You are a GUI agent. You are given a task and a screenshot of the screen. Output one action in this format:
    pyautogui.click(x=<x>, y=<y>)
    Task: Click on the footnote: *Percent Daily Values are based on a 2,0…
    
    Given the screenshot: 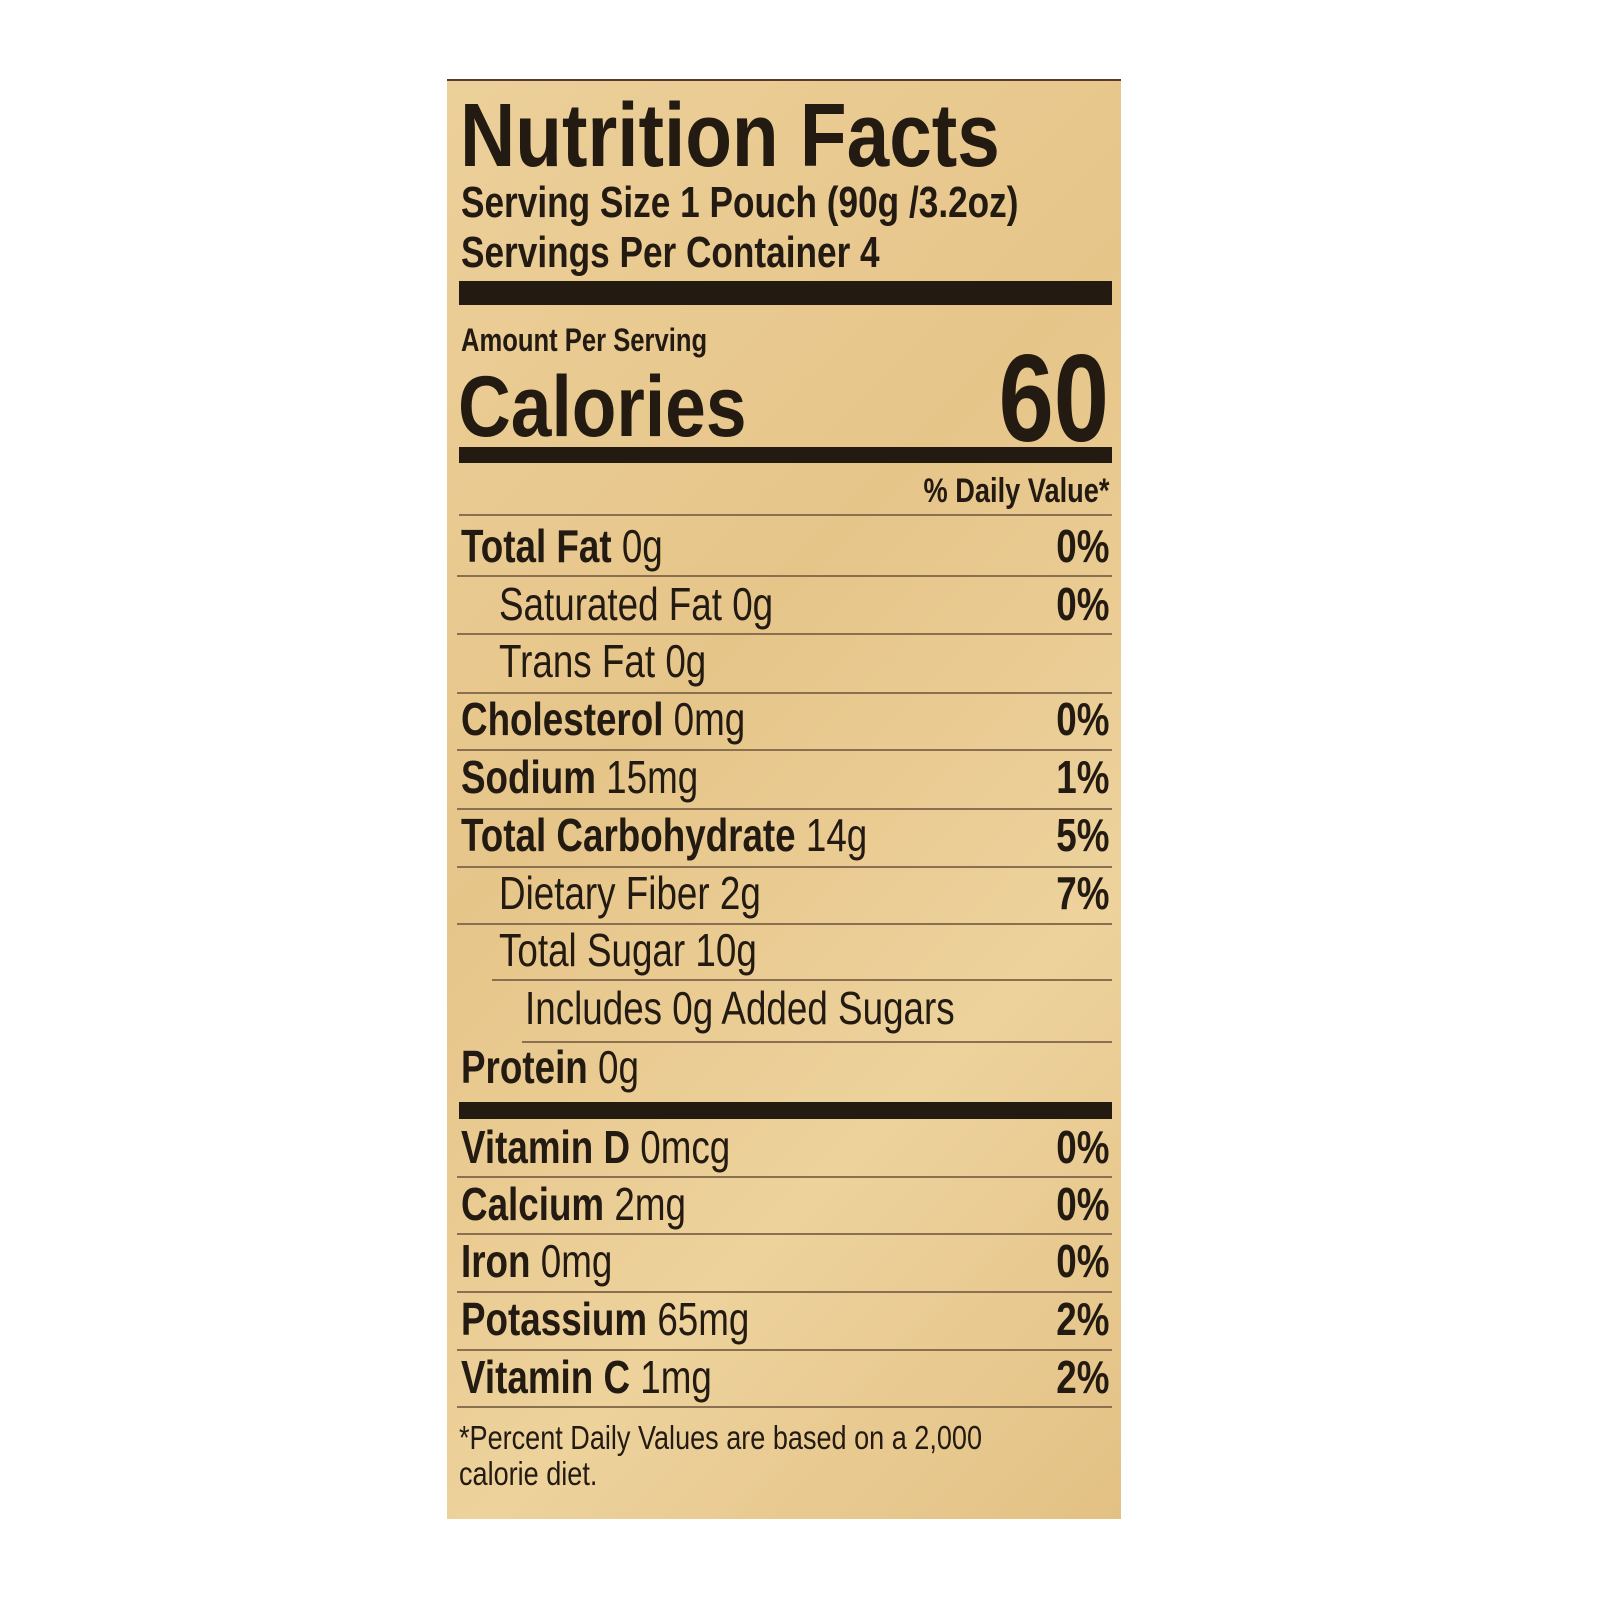 What is the action you would take?
    pyautogui.click(x=720, y=1437)
    